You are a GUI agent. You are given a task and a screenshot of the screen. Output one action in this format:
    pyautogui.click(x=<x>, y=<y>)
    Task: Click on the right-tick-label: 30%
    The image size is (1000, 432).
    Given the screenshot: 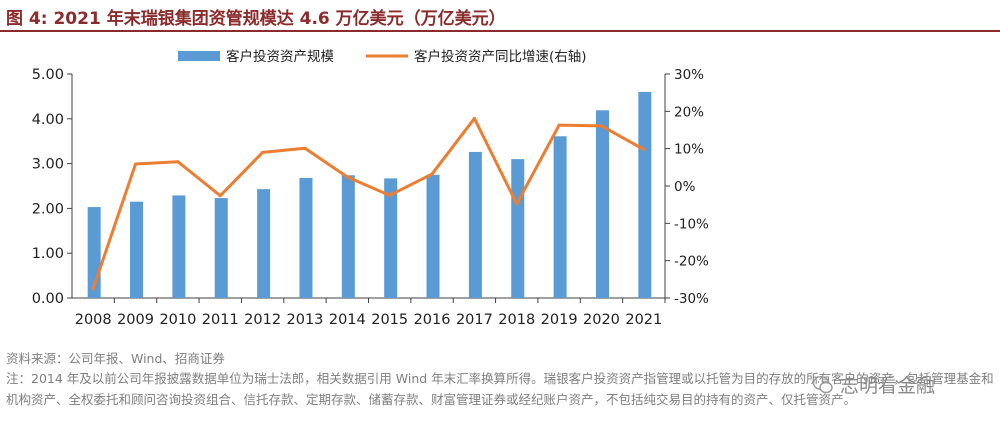 What is the action you would take?
    pyautogui.click(x=689, y=75)
    